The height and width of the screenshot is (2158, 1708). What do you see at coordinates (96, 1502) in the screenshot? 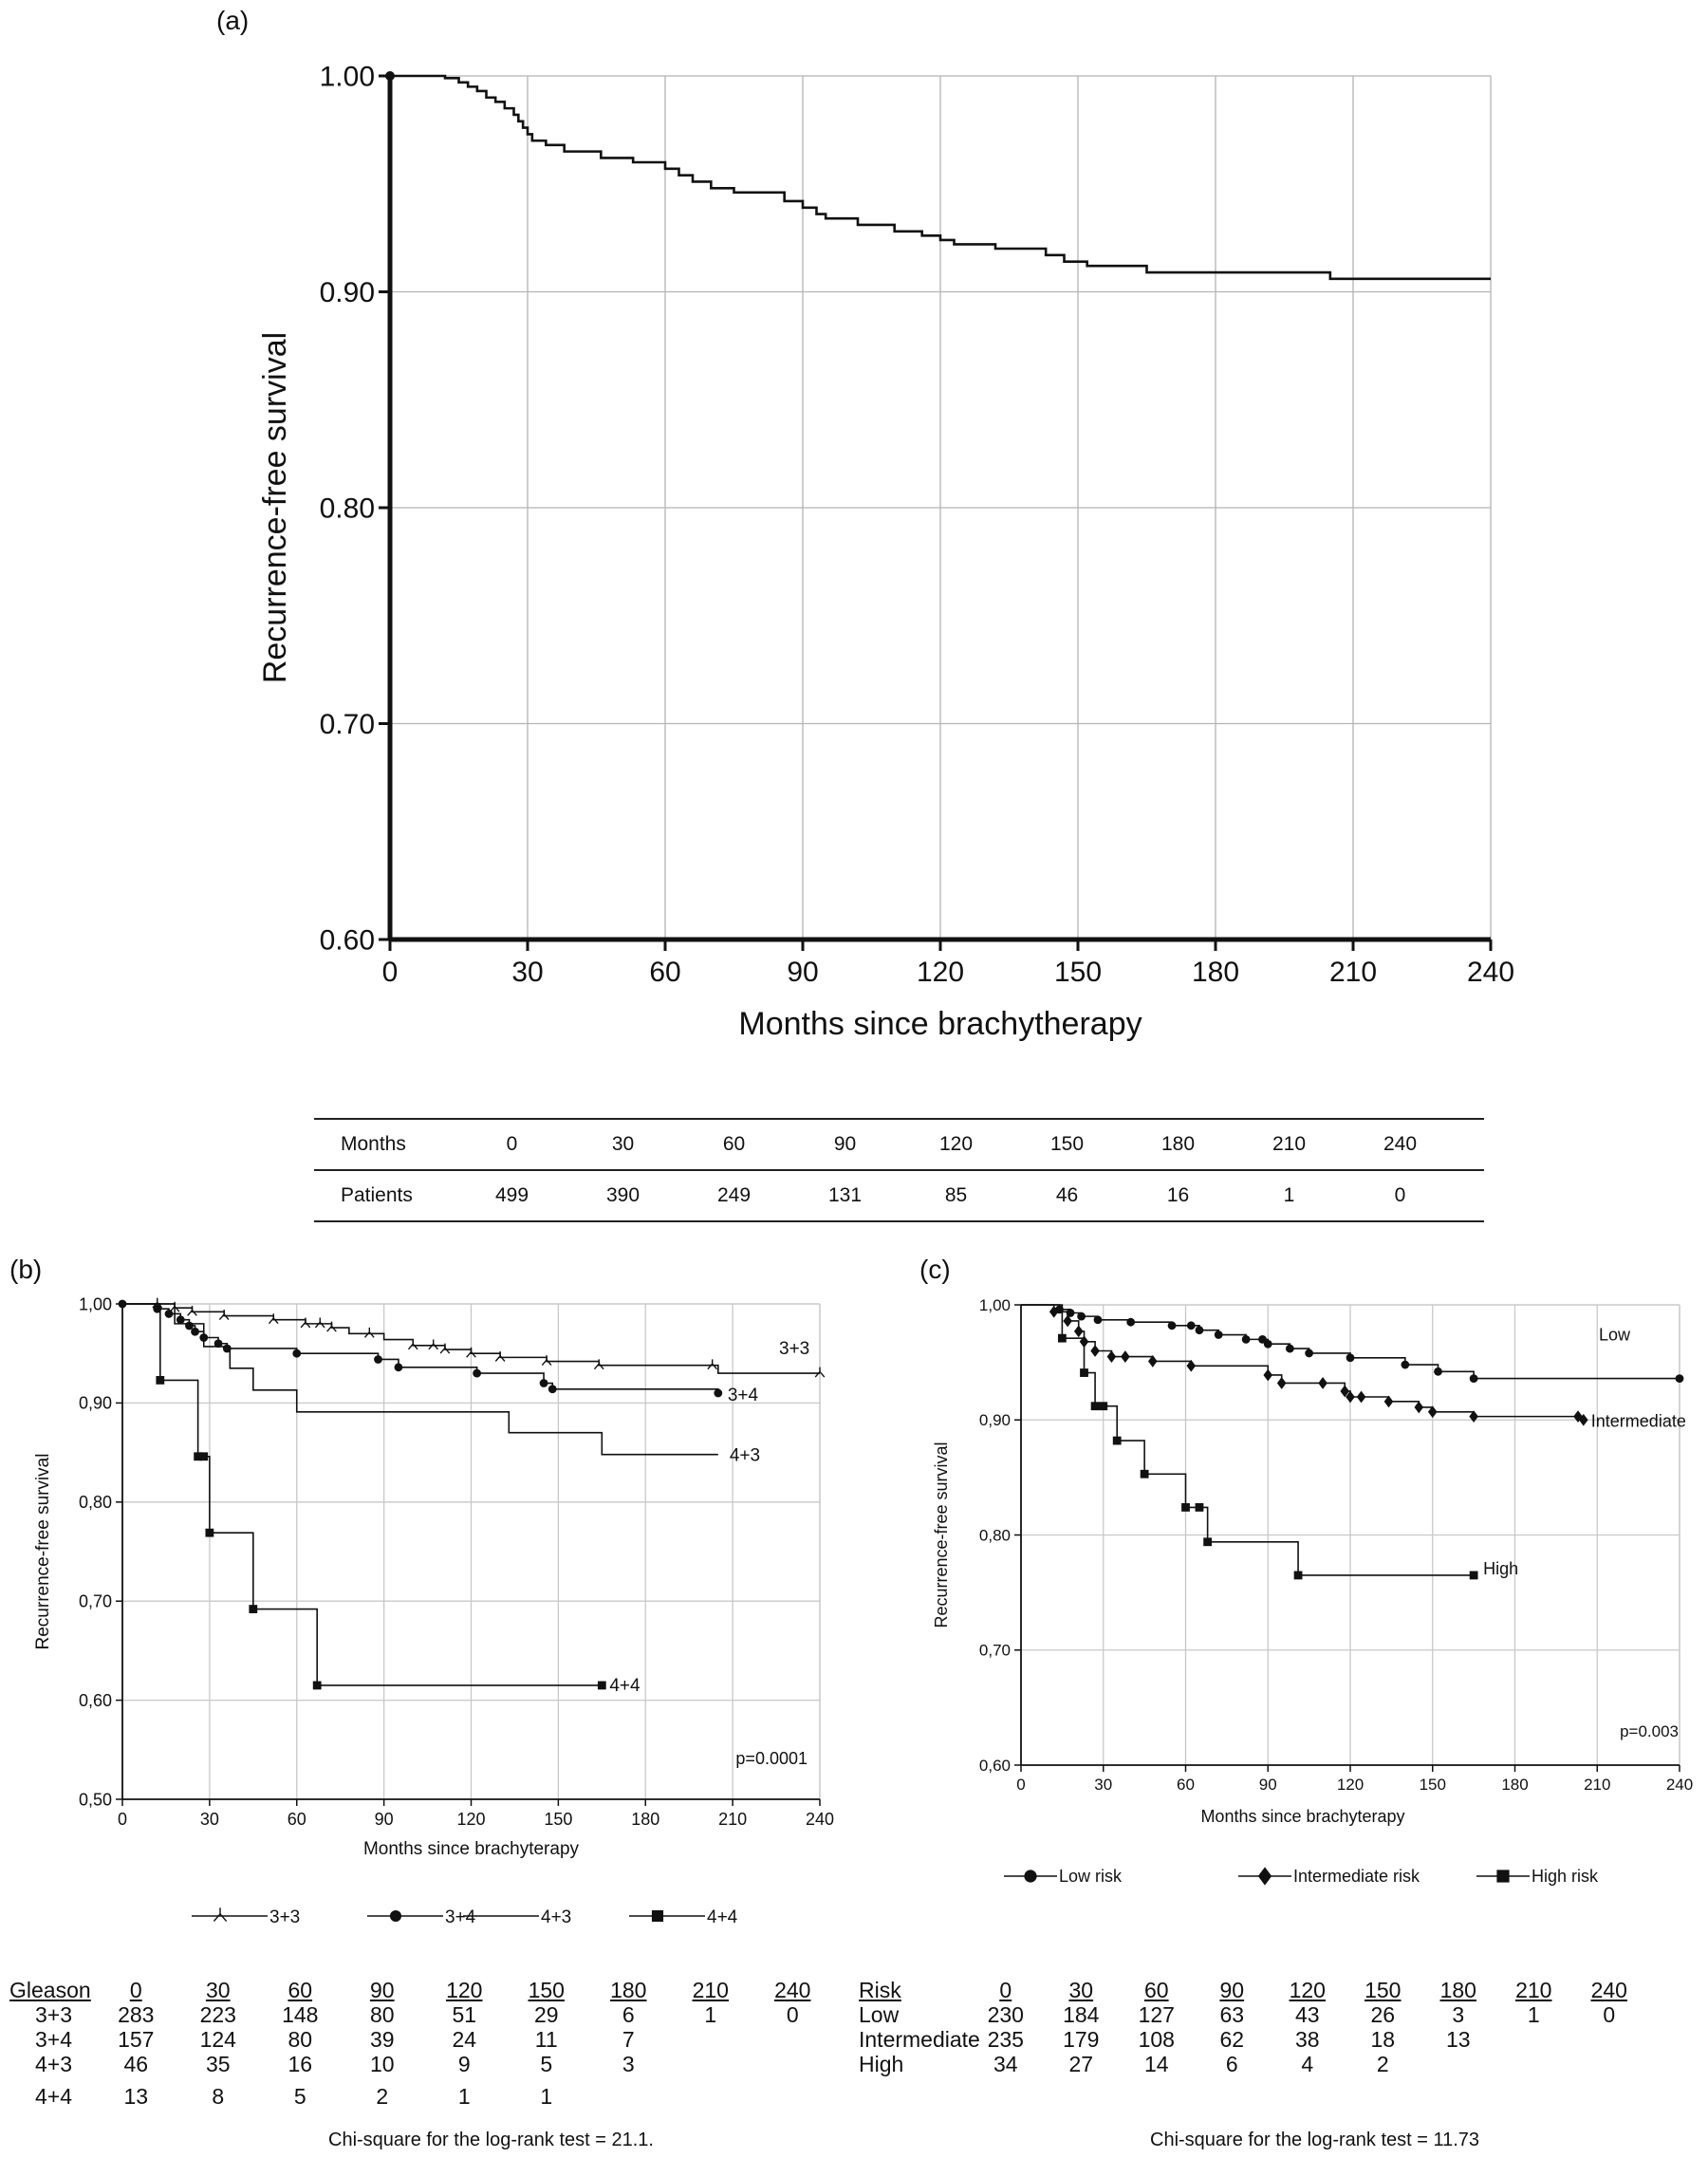
I see `y-tick-label: 0,80` at bounding box center [96, 1502].